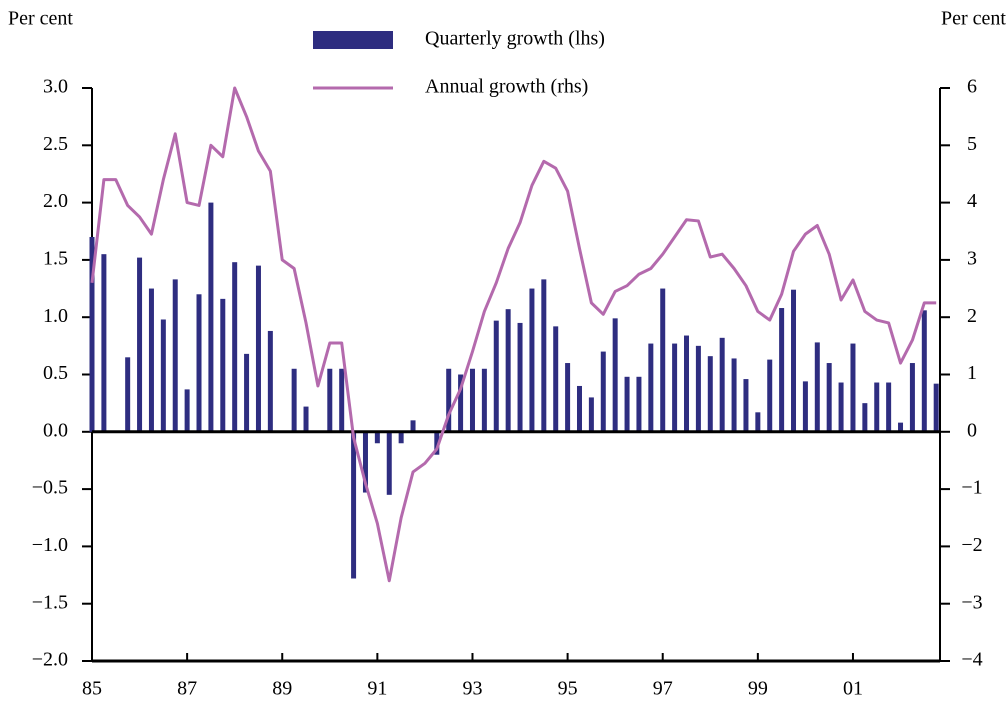 The image size is (1008, 715). What do you see at coordinates (50, 488) in the screenshot?
I see `y-tick-label: −0.5` at bounding box center [50, 488].